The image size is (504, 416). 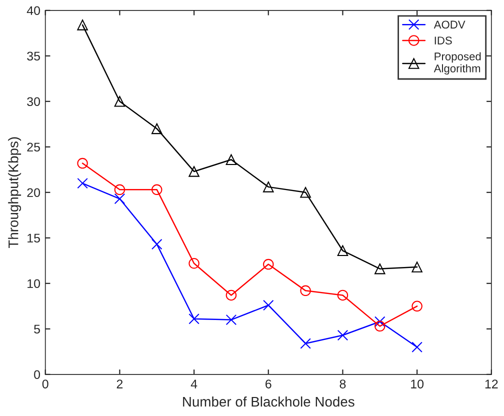 What do you see at coordinates (37, 329) in the screenshot?
I see `y-tick-label: 5` at bounding box center [37, 329].